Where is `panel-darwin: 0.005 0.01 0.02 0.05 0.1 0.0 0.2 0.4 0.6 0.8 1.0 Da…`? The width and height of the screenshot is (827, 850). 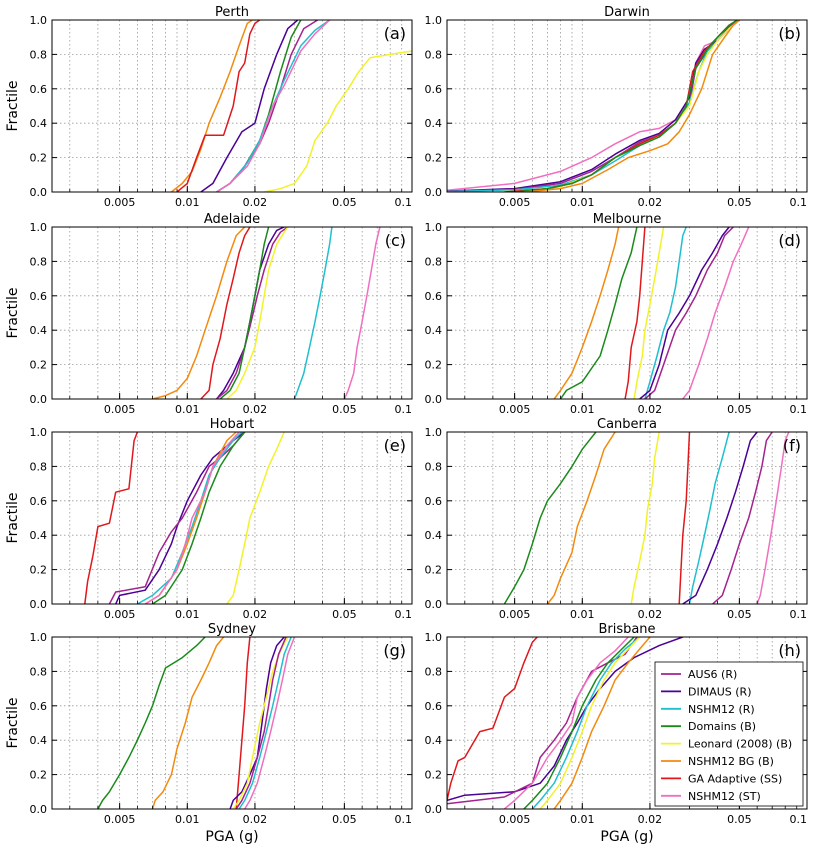
panel-darwin: 0.005 0.01 0.02 0.05 0.1 0.0 0.2 0.4 0.6 0.8 1.0 Da… is located at coordinates (616, 107).